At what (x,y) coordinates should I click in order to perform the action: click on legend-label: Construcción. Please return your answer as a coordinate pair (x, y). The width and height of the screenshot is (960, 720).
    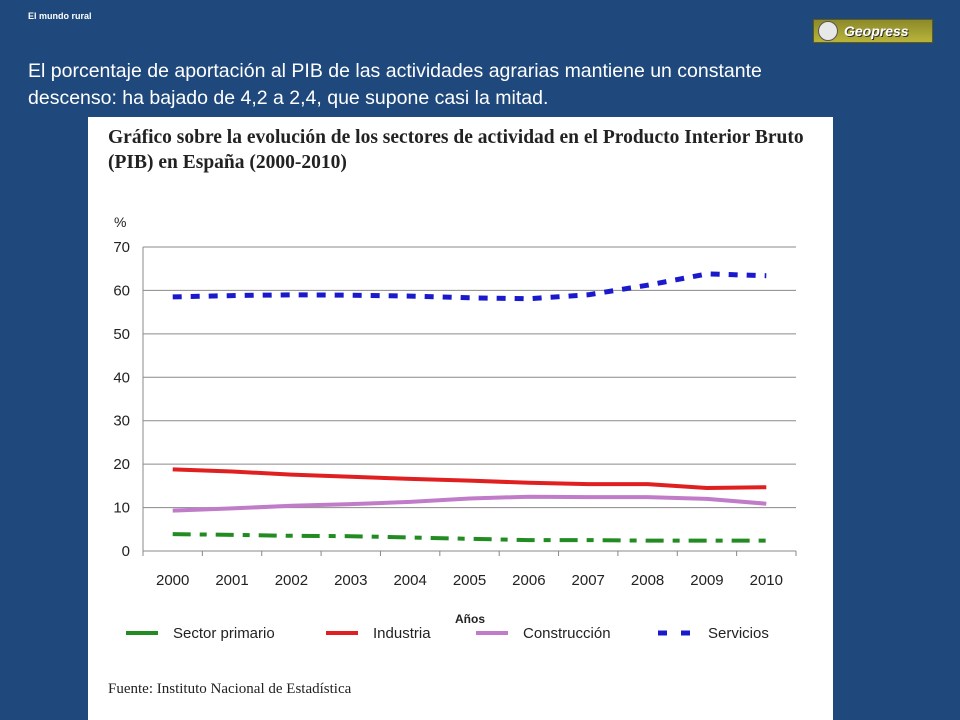
    Looking at the image, I should click on (567, 633).